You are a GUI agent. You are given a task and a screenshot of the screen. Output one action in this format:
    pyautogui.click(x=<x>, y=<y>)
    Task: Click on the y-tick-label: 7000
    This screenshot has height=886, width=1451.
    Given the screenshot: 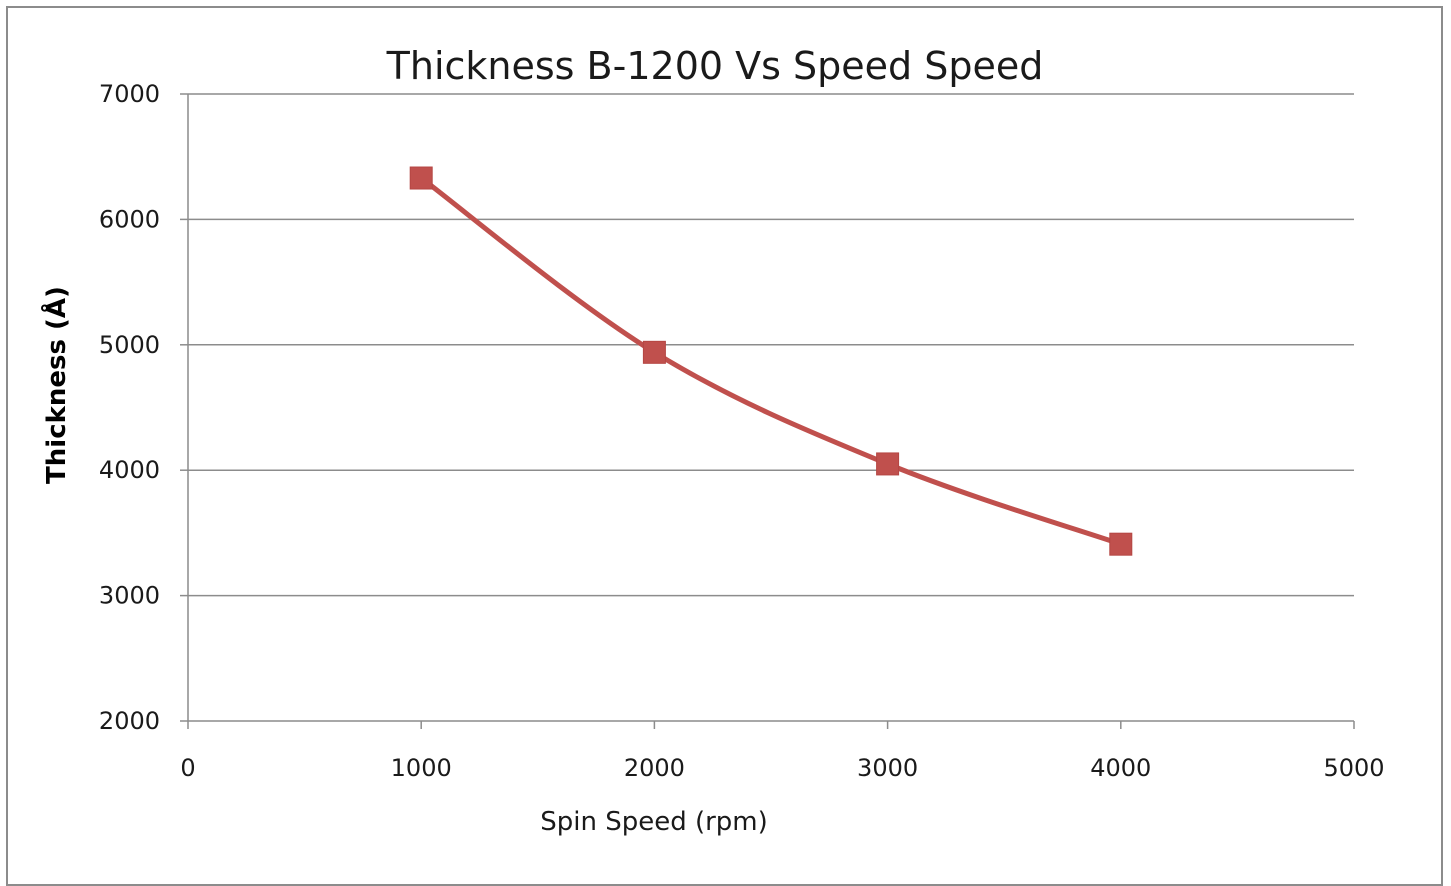 What is the action you would take?
    pyautogui.click(x=129, y=94)
    